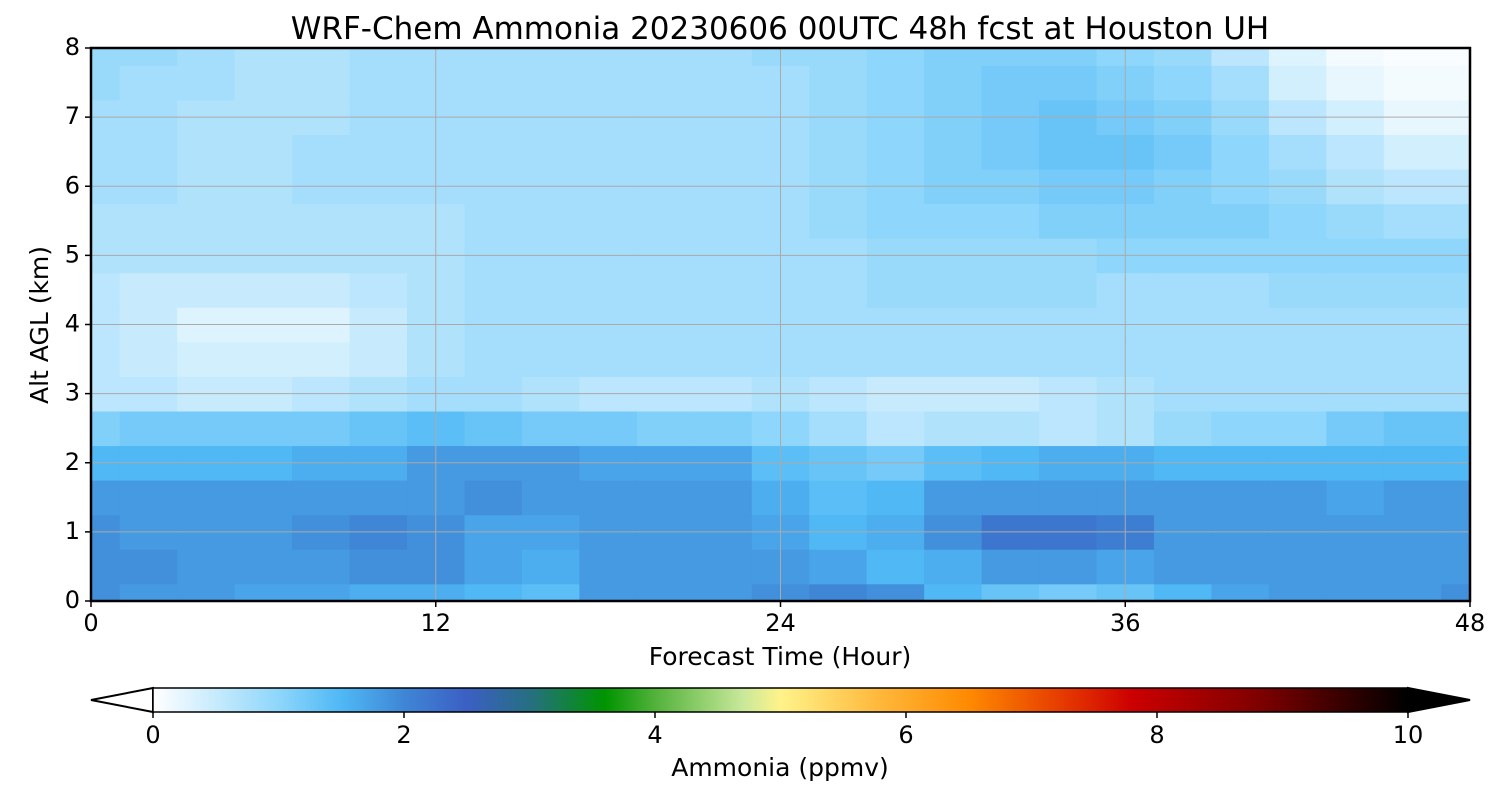 The width and height of the screenshot is (1500, 800). What do you see at coordinates (88, 324) in the screenshot?
I see `y-tick-marks` at bounding box center [88, 324].